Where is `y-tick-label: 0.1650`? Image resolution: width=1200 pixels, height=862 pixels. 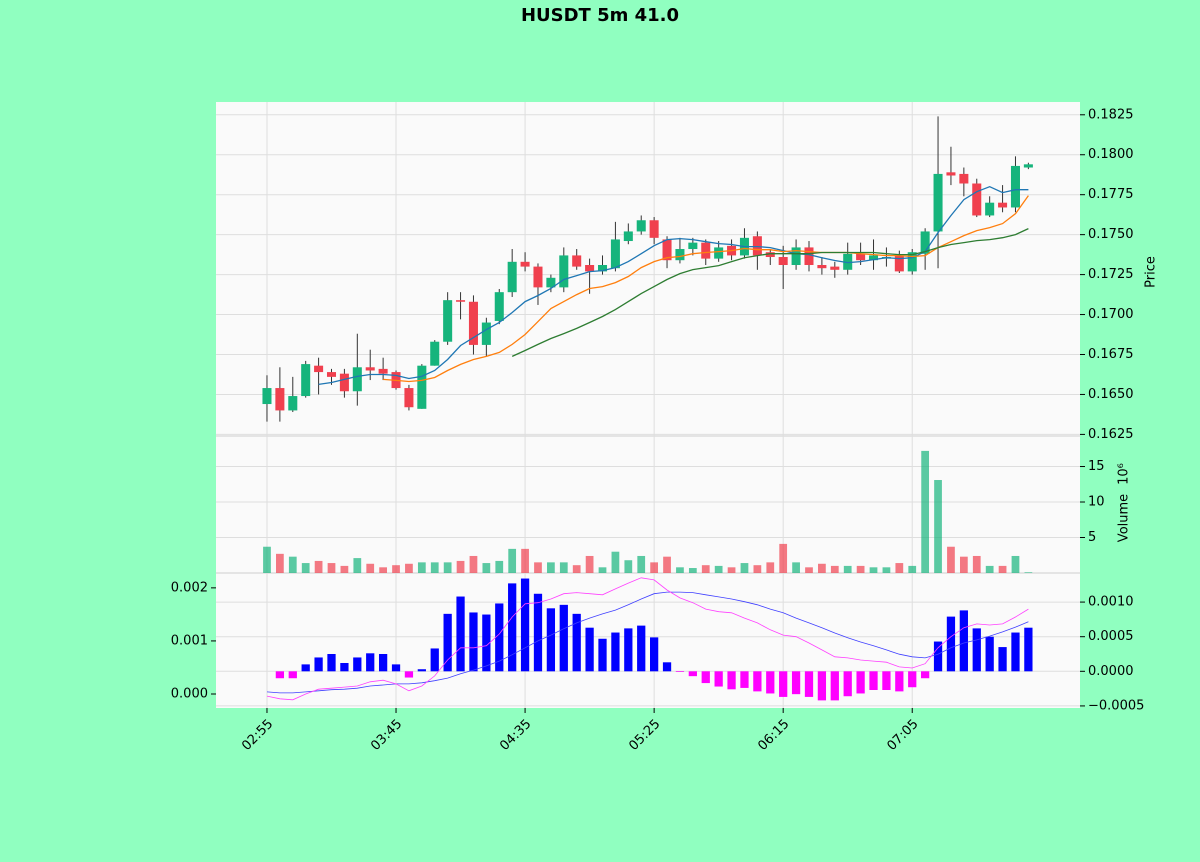 y-tick-label: 0.1650 is located at coordinates (1111, 394).